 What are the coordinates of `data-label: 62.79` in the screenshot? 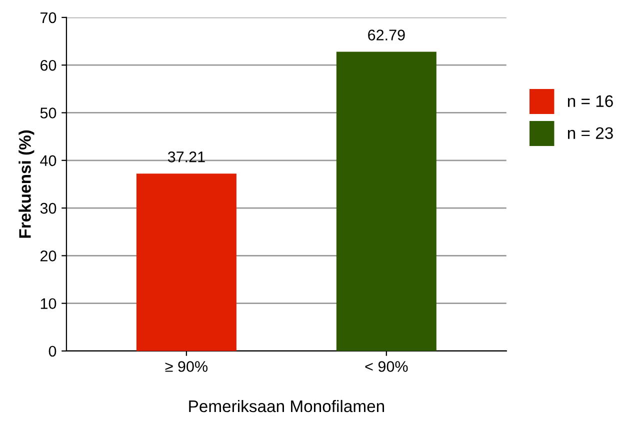 It's located at (386, 35).